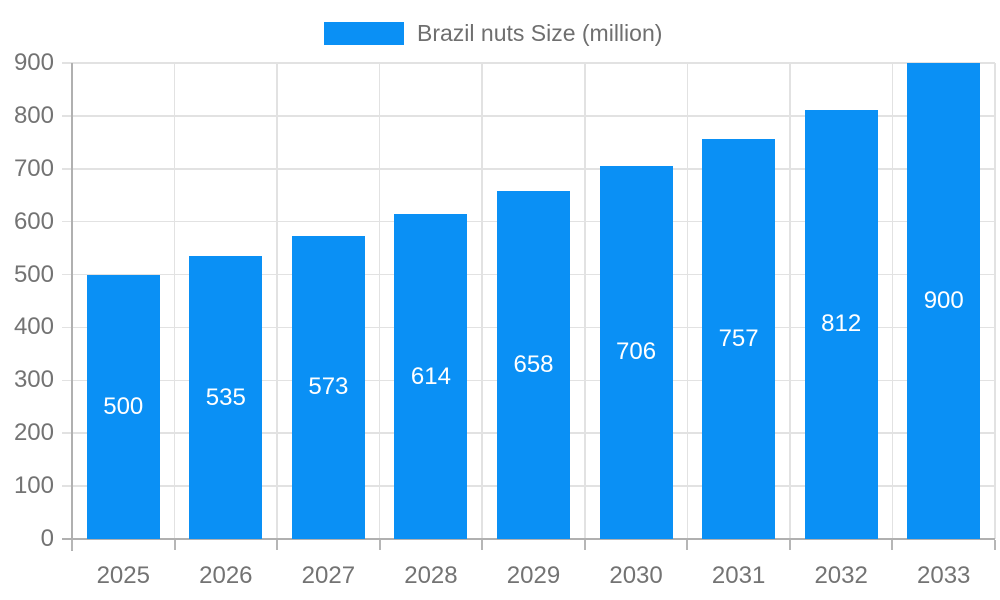 Image resolution: width=1000 pixels, height=600 pixels. Describe the element at coordinates (72, 307) in the screenshot. I see `y-axis-line` at that location.